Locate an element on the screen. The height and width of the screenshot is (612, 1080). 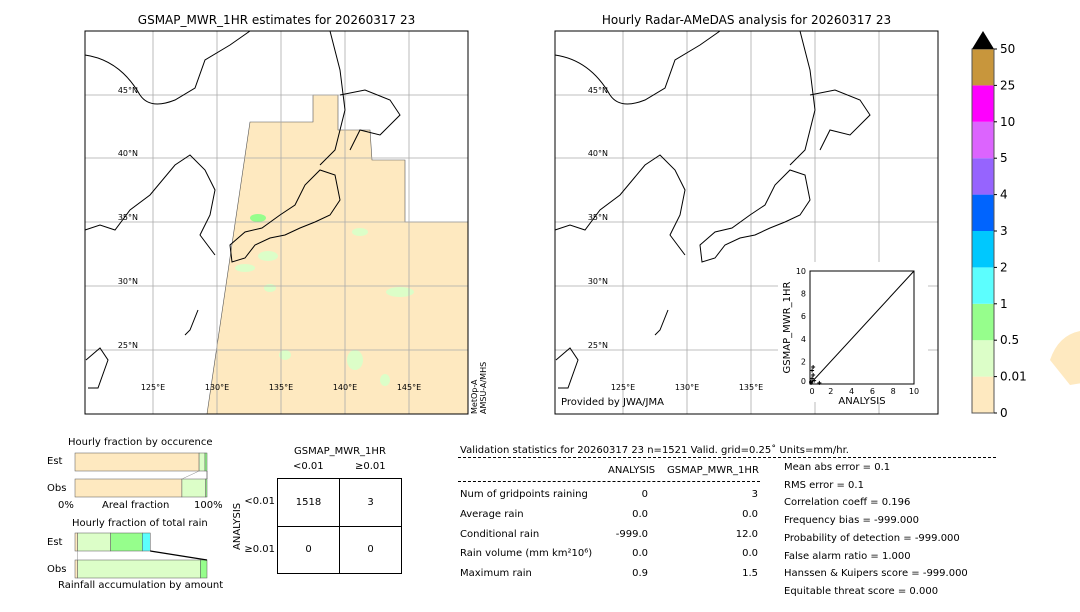
fraction-bars is located at coordinates (141, 515).